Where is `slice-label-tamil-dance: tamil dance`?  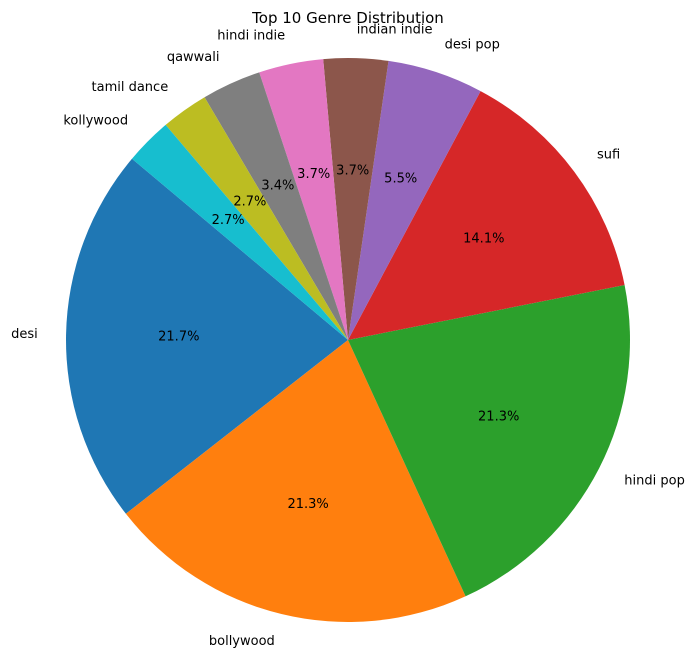
slice-label-tamil-dance: tamil dance is located at coordinates (130, 87).